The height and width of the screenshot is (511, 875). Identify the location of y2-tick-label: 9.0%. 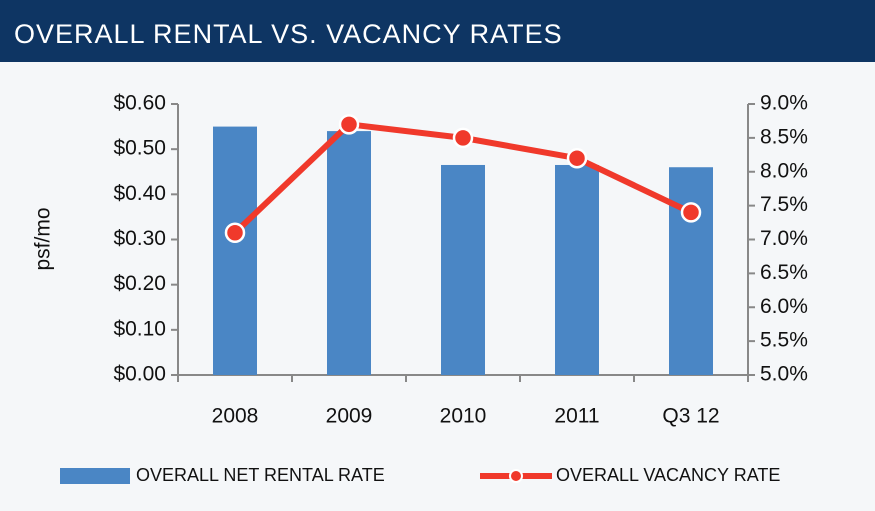
(784, 103).